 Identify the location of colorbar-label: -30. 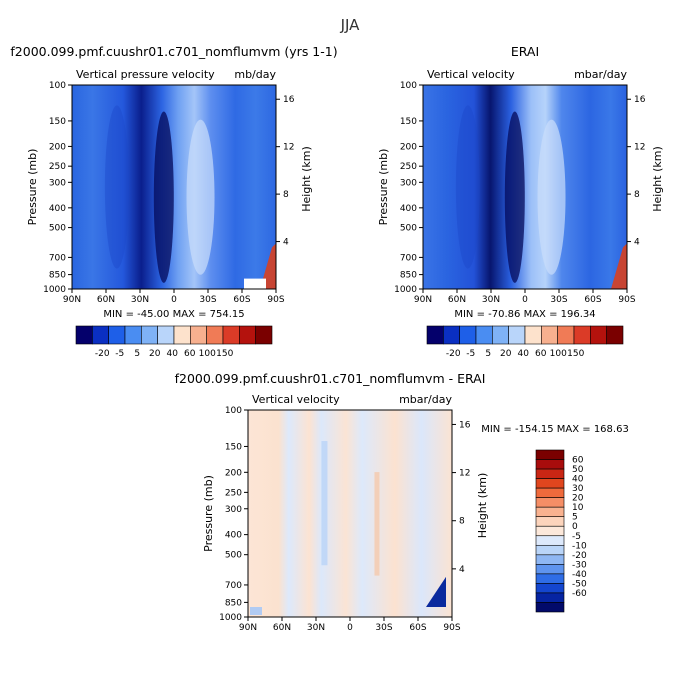
(579, 565).